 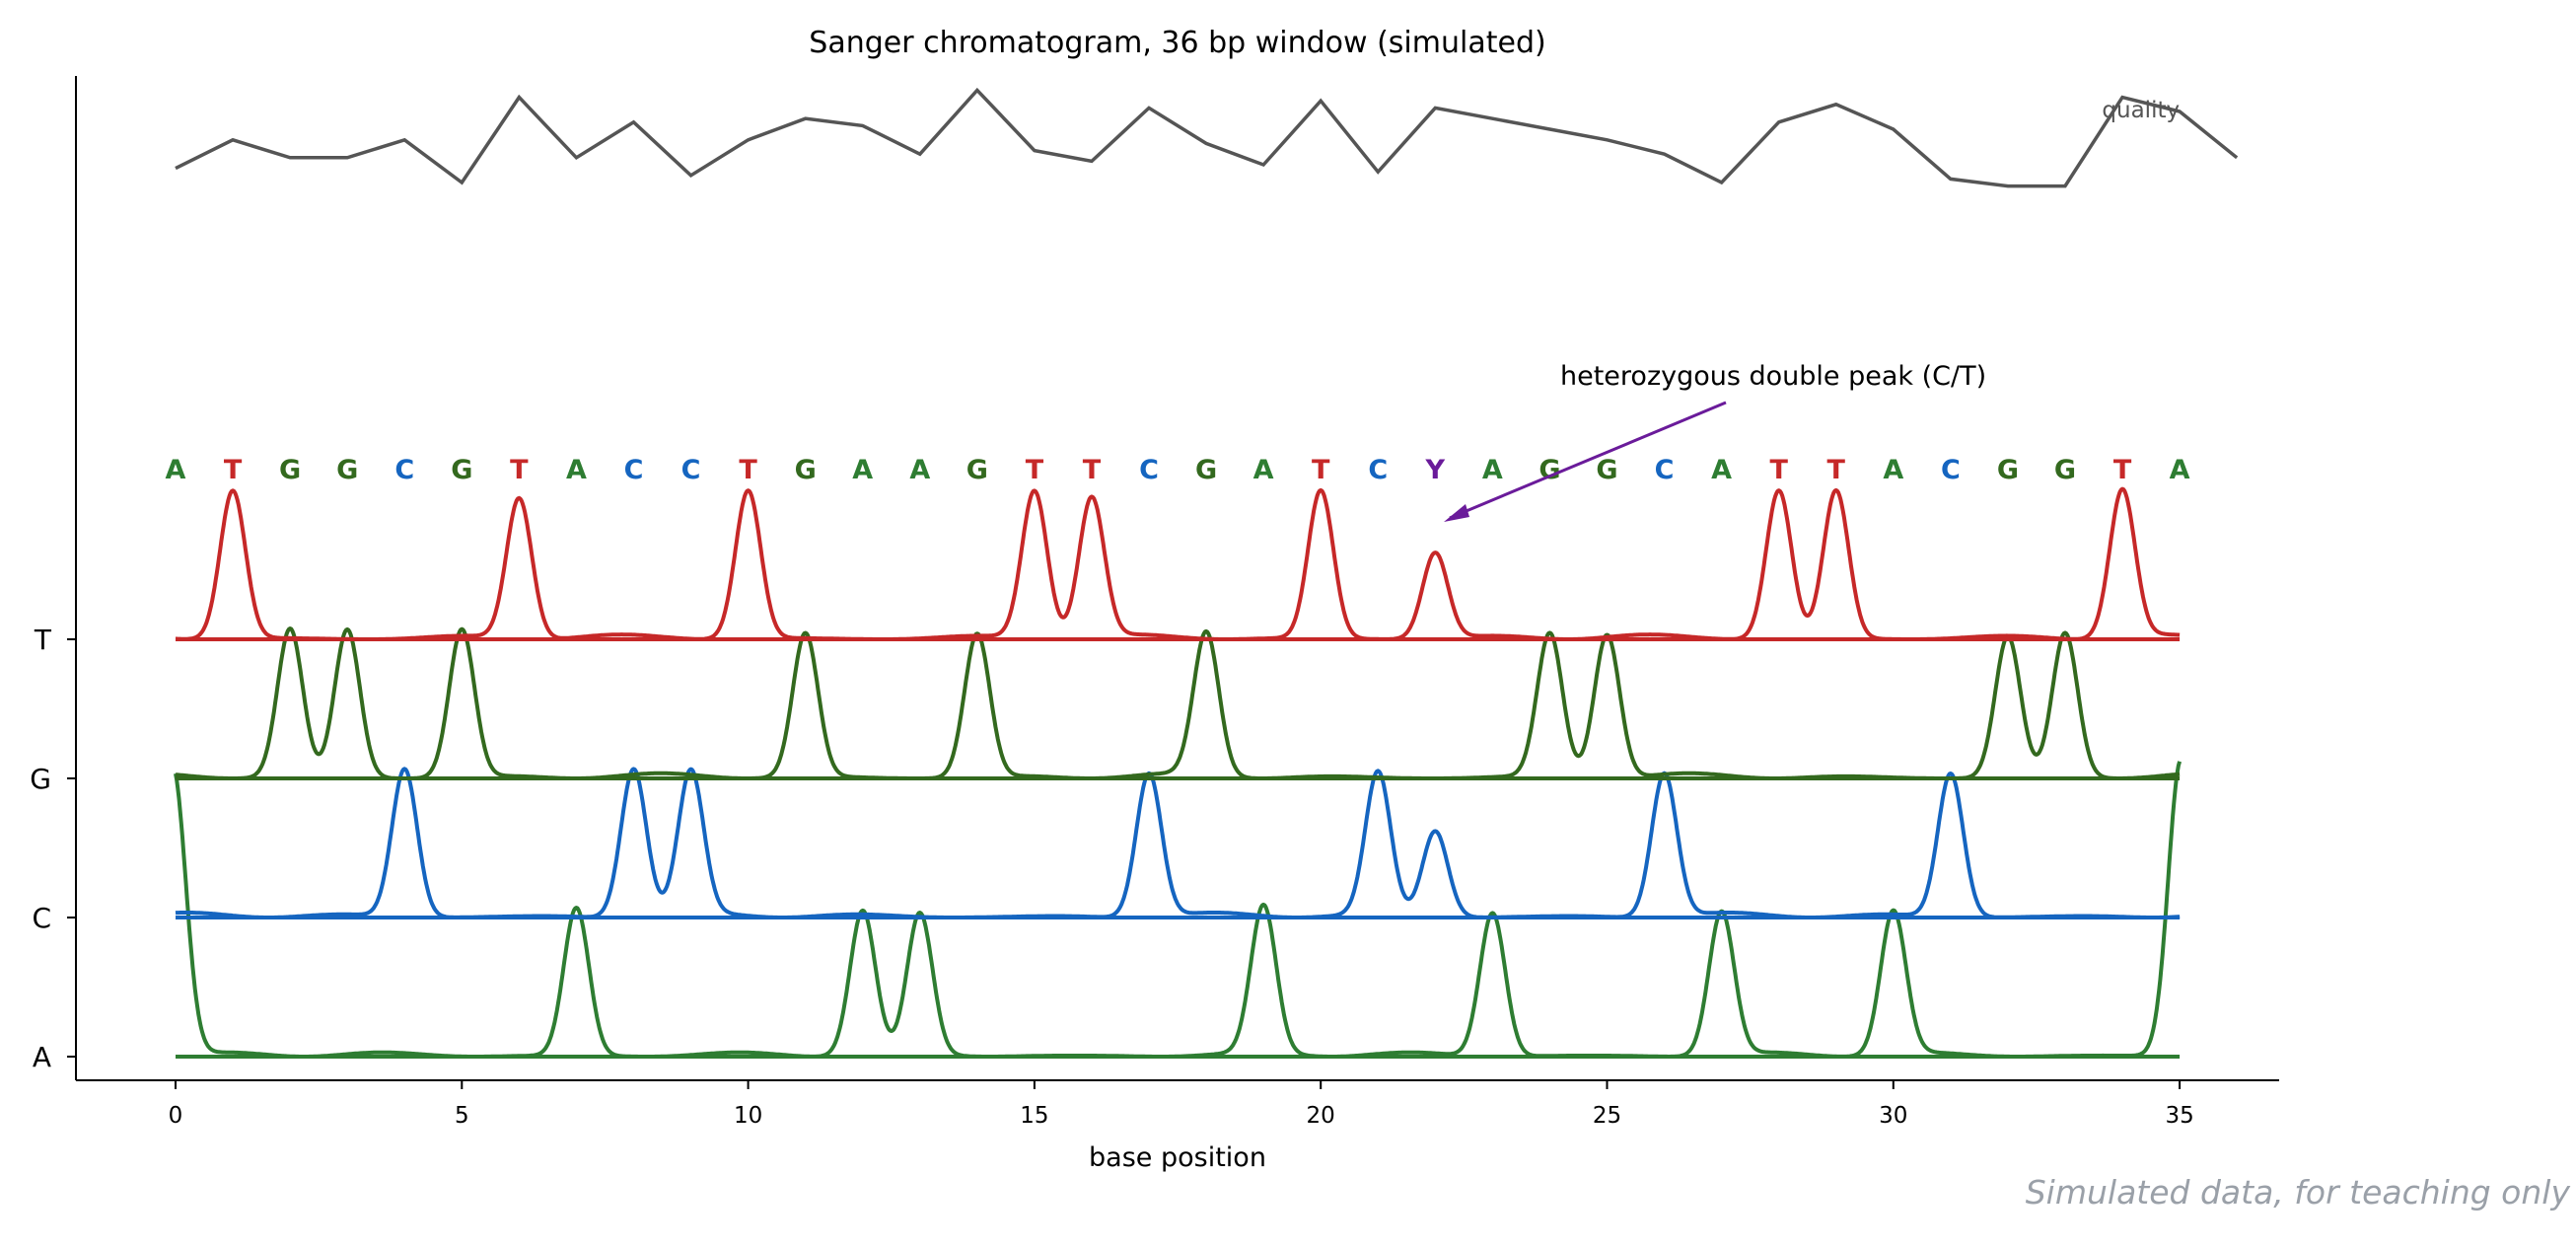 I want to click on base-call-11: G, so click(x=806, y=470).